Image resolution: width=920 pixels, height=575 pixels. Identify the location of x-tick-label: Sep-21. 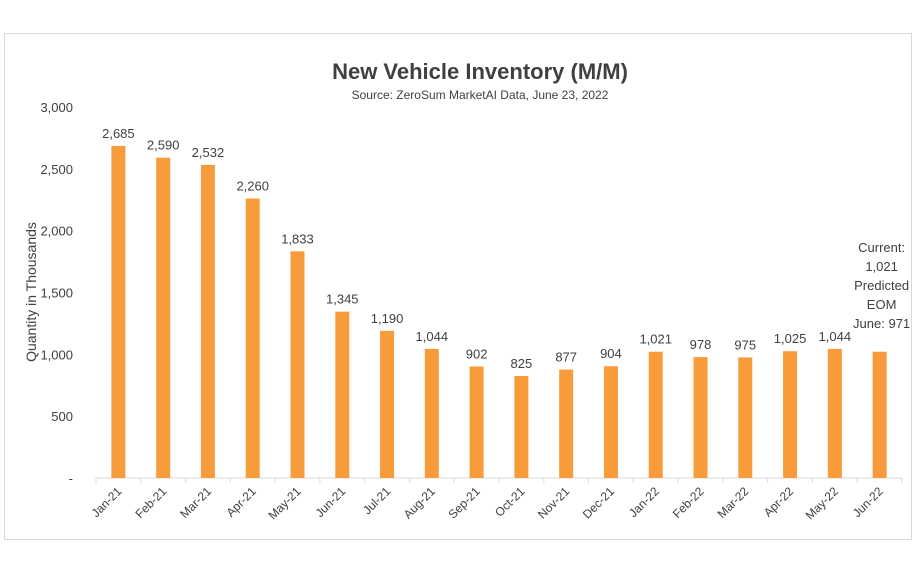
(463, 502).